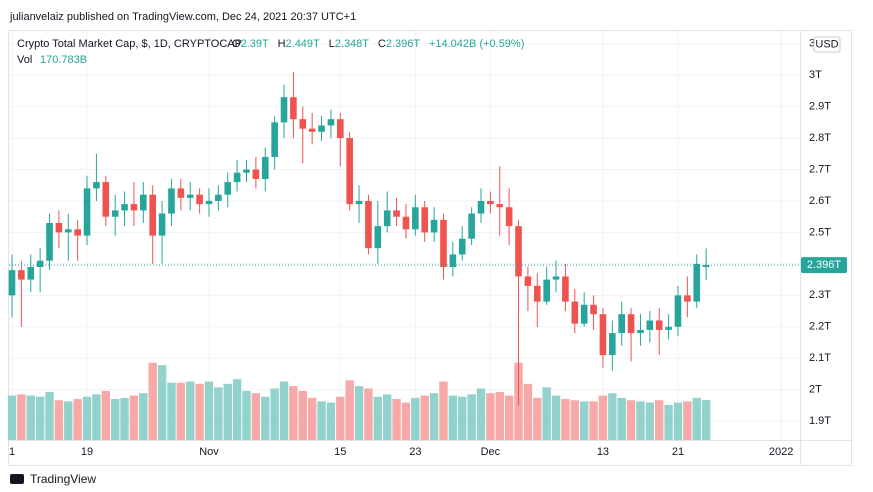 The height and width of the screenshot is (492, 873). Describe the element at coordinates (24, 60) in the screenshot. I see `volume-label: Vol` at that location.